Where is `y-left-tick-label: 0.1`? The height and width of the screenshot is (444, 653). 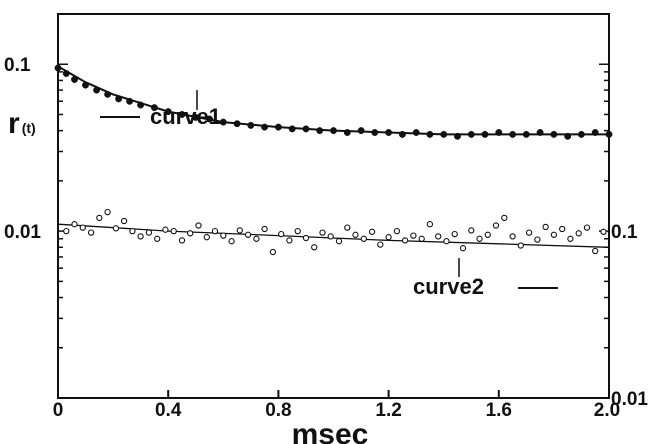 y-left-tick-label: 0.1 is located at coordinates (17, 65).